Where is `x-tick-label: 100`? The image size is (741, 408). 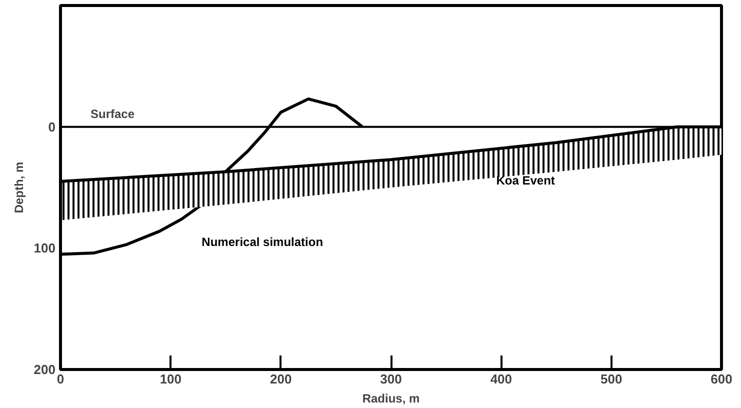
x-tick-label: 100 is located at coordinates (171, 379).